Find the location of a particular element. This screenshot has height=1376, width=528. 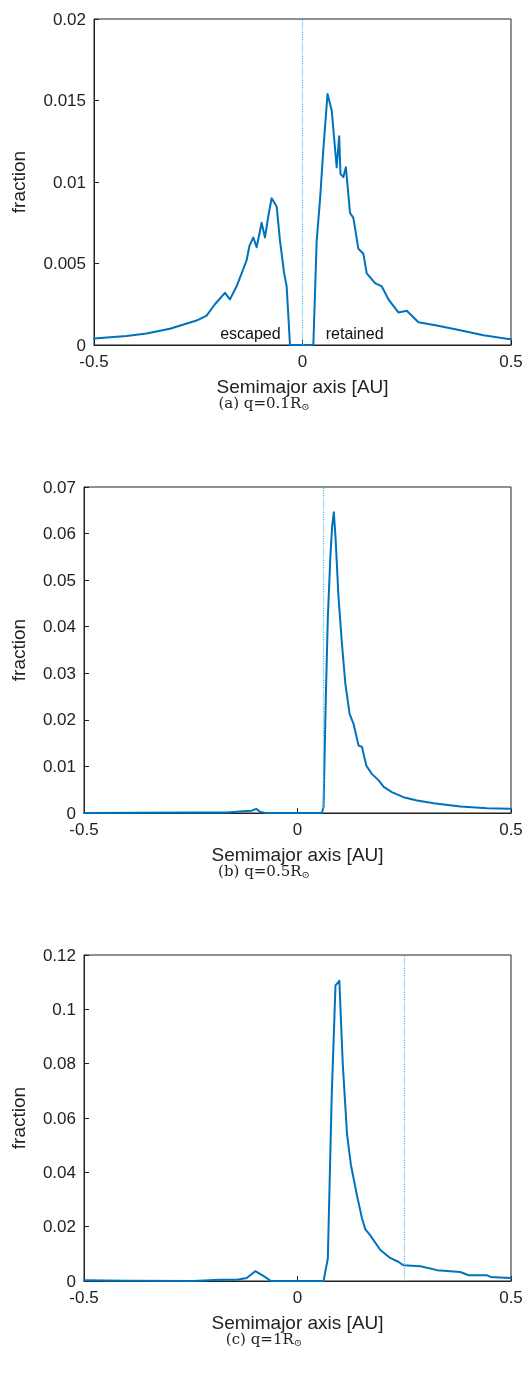

y-tick-label: 0.03 is located at coordinates (59, 673).